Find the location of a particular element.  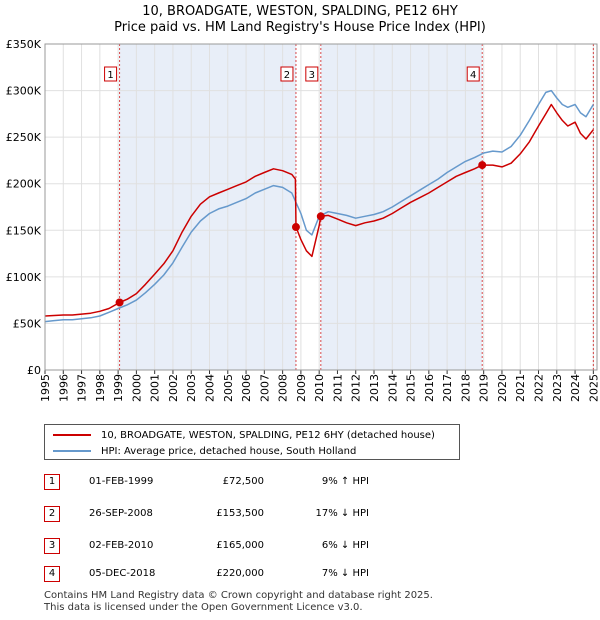

x-tick-label: 2014 is located at coordinates (392, 388).